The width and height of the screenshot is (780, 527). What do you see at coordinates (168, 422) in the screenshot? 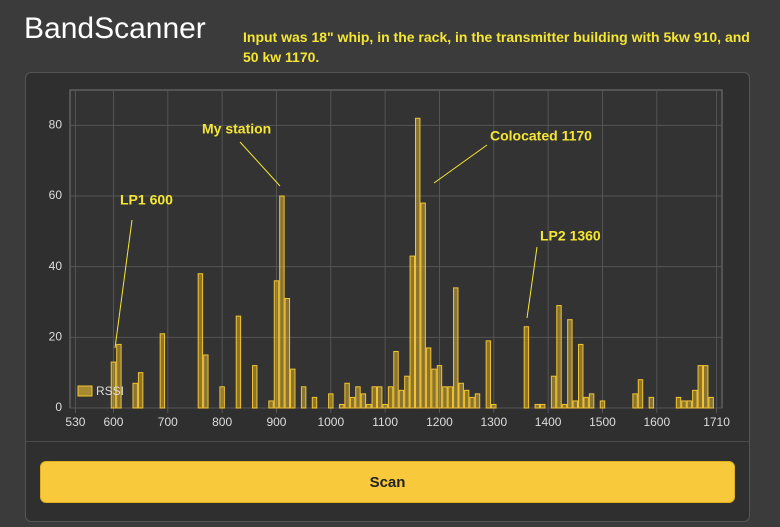
I see `x-tick-label: 700` at bounding box center [168, 422].